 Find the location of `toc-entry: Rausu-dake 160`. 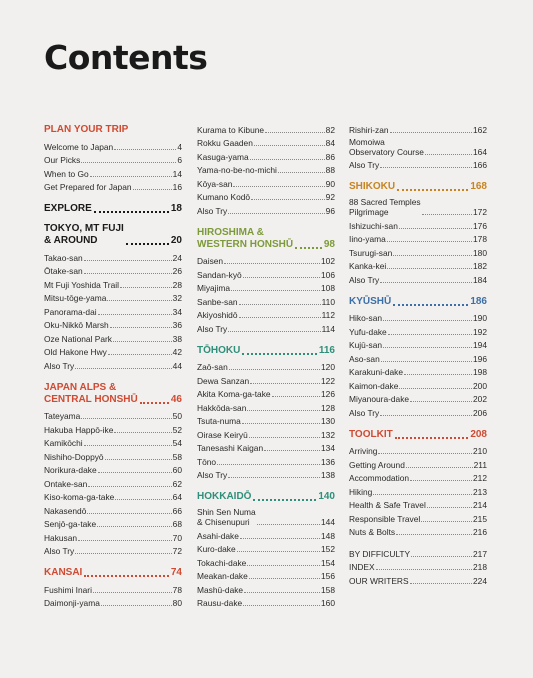

toc-entry: Rausu-dake 160 is located at coordinates (266, 601).